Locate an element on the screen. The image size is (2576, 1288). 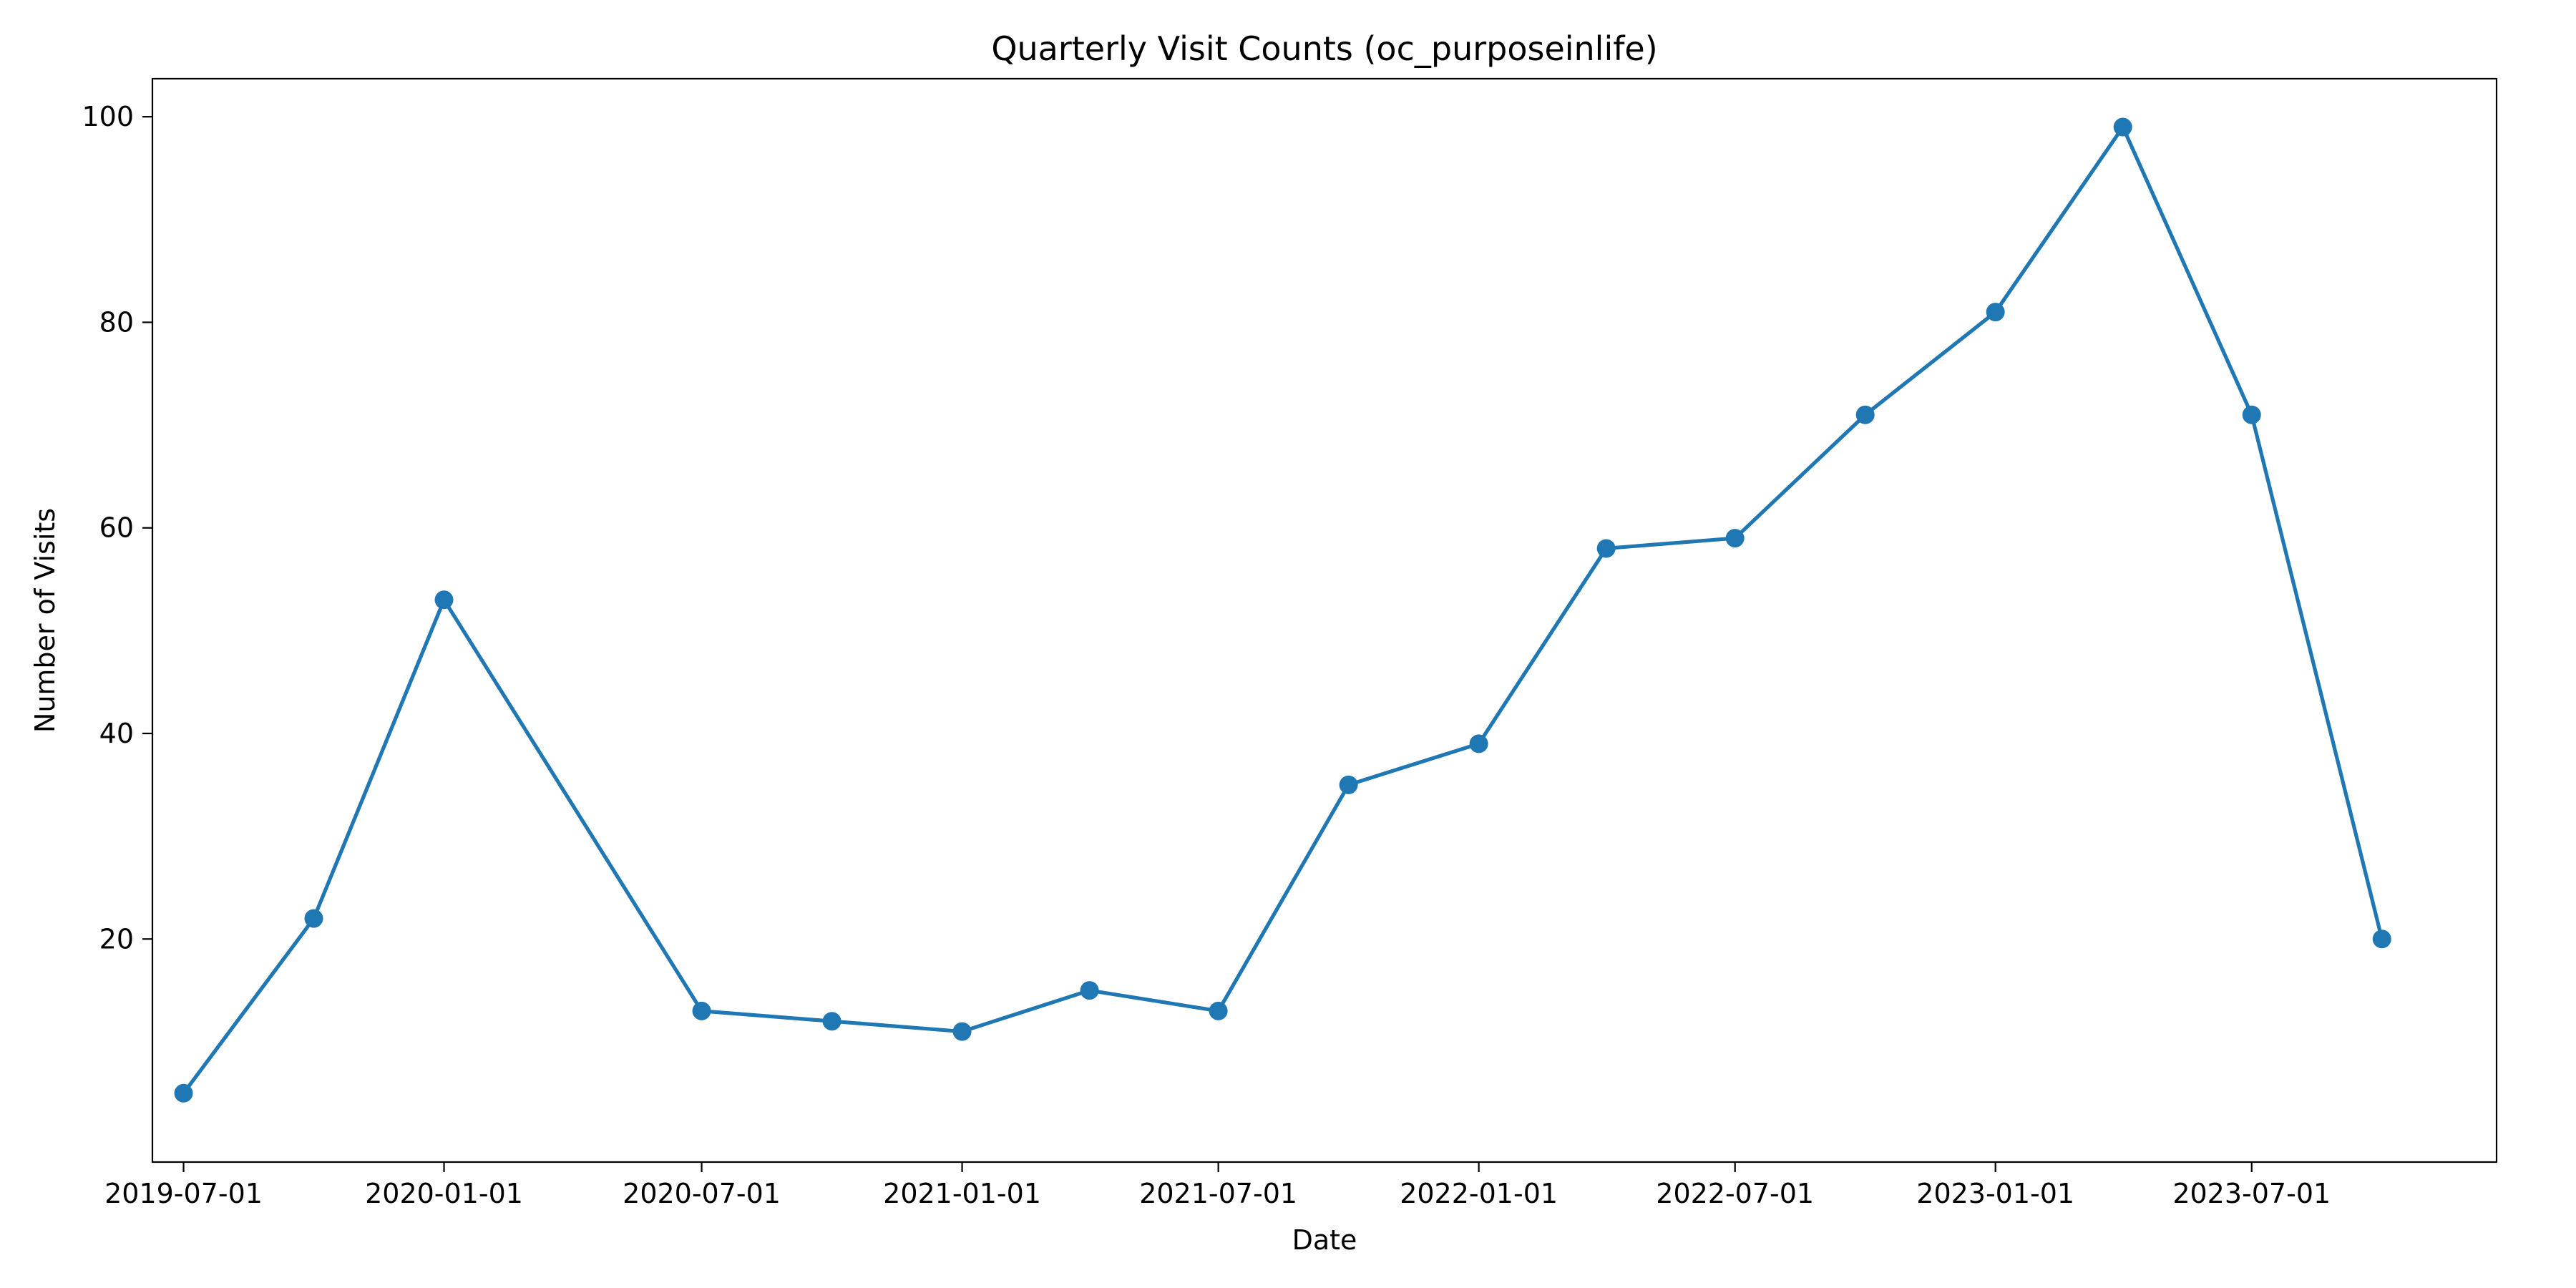
x-tick-label: 2020-07-01 is located at coordinates (702, 1193).